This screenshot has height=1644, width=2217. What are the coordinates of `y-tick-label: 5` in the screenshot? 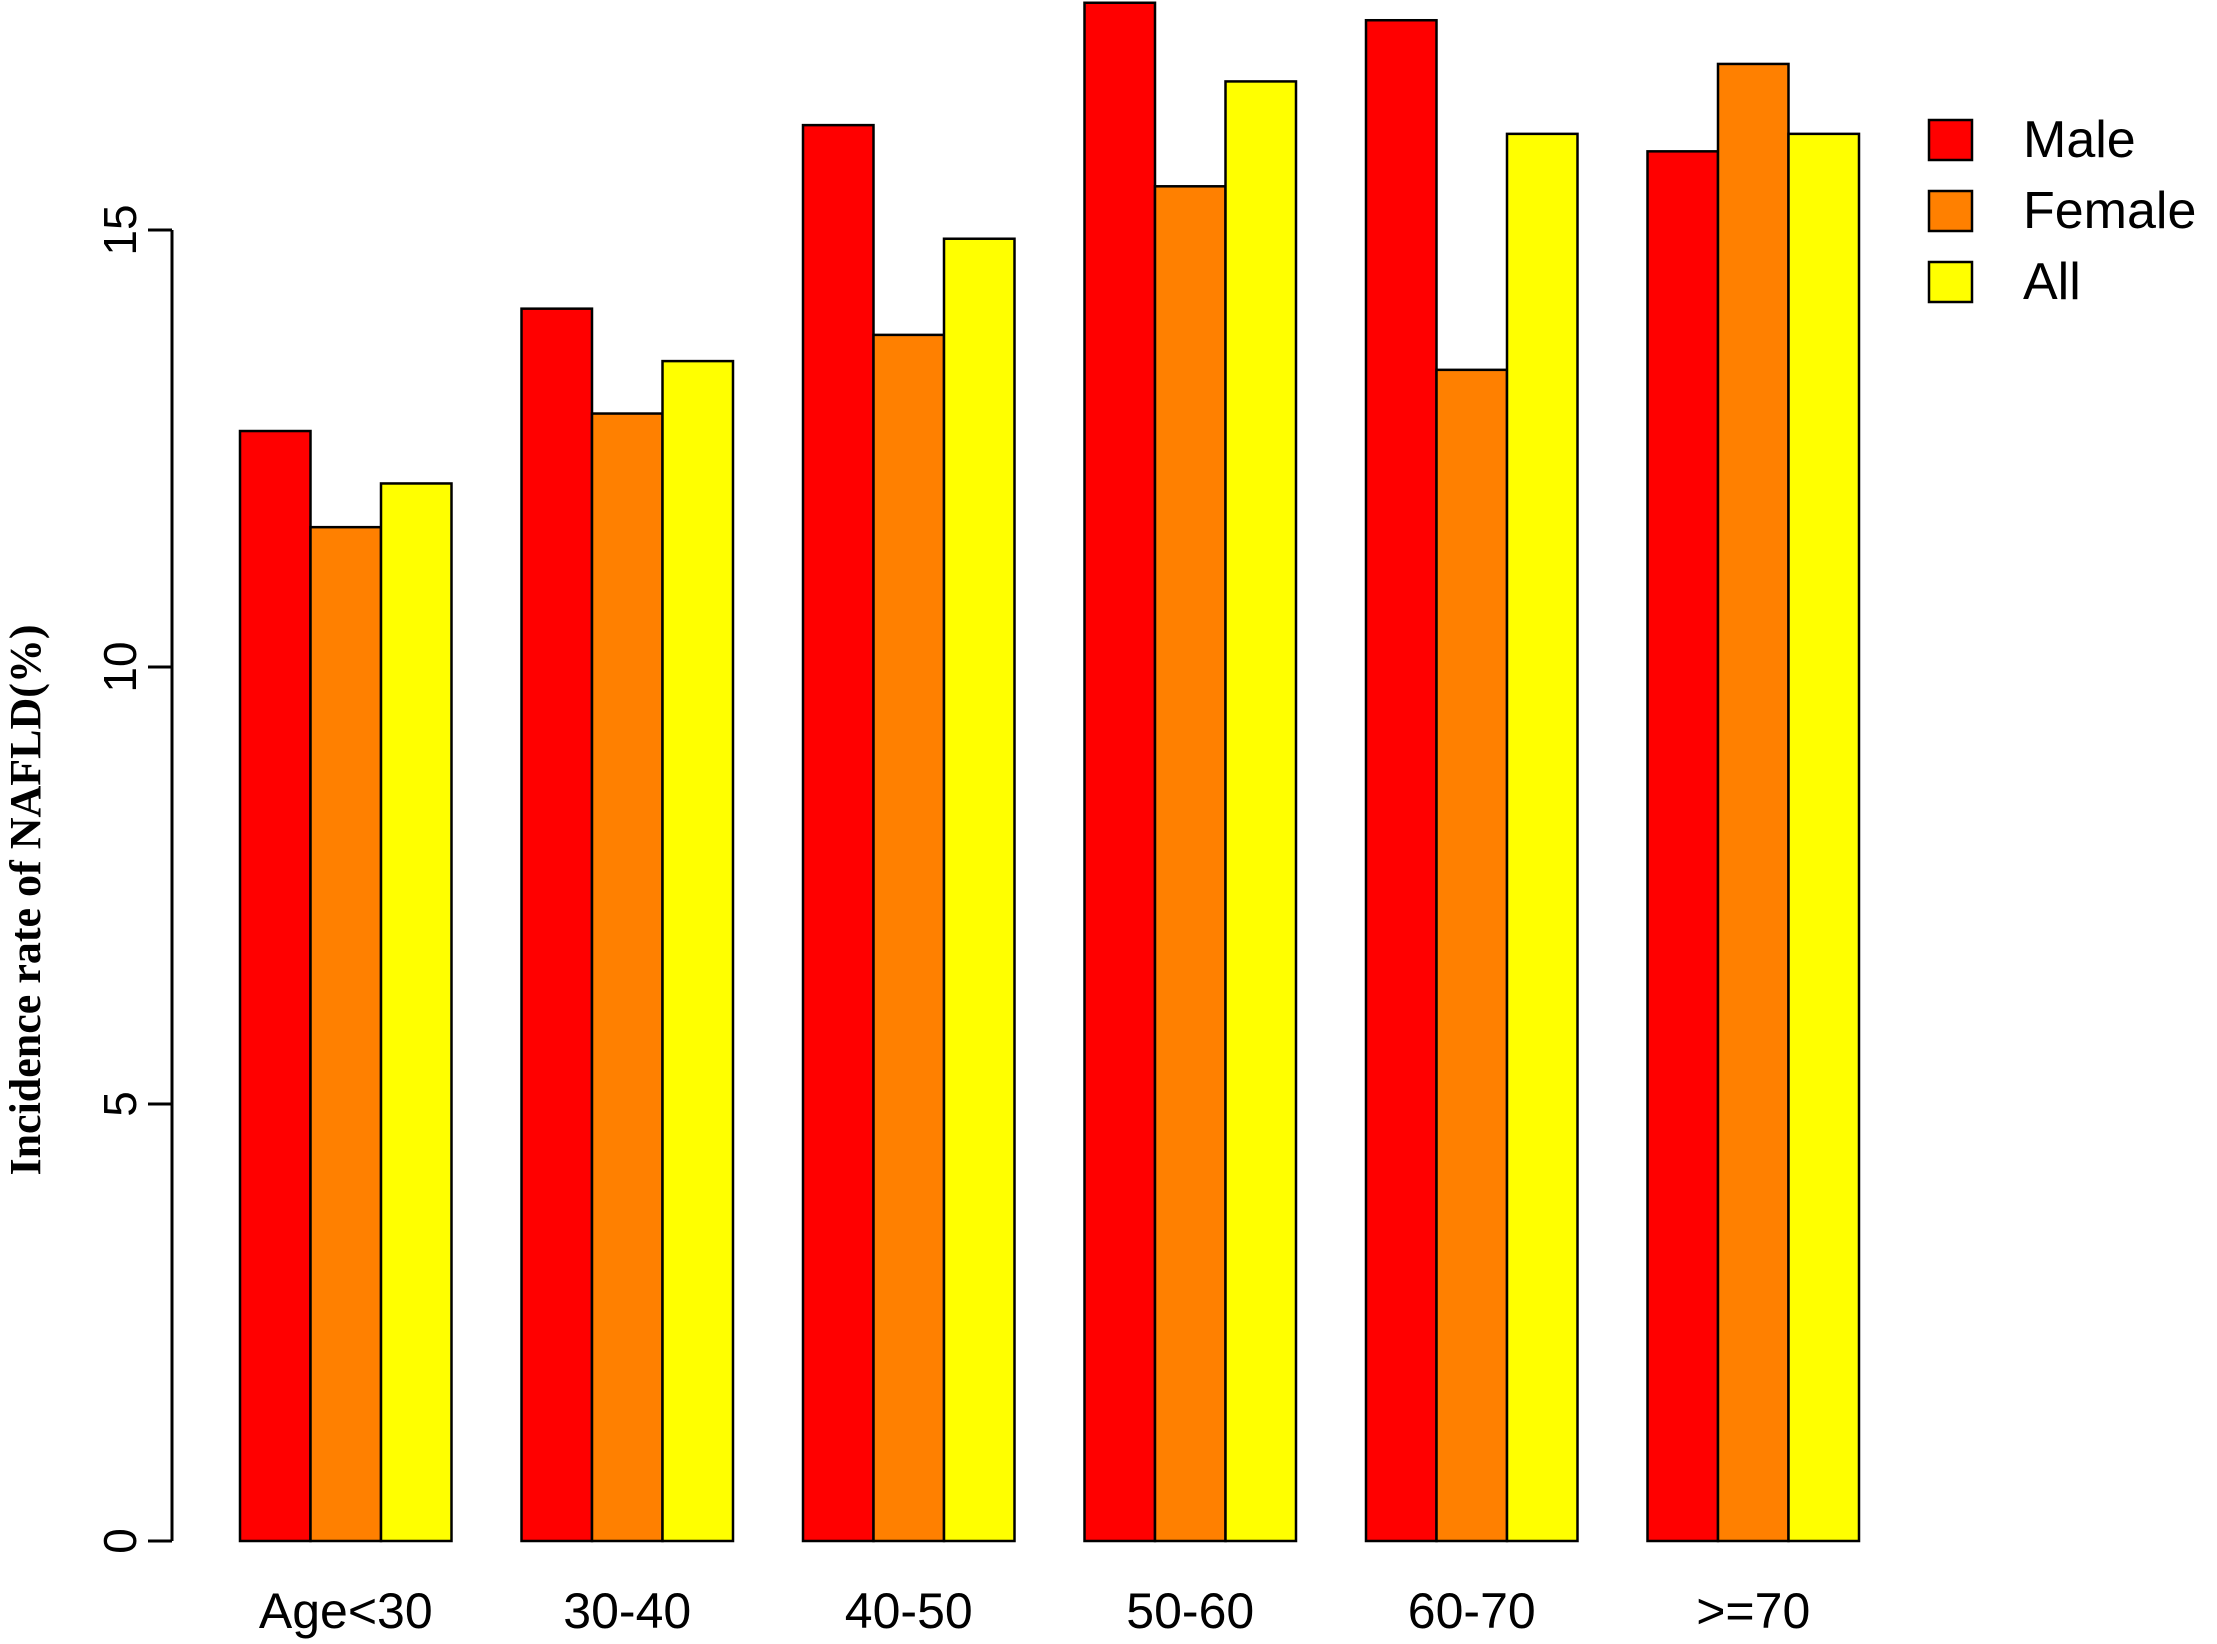 It's located at (120, 1104).